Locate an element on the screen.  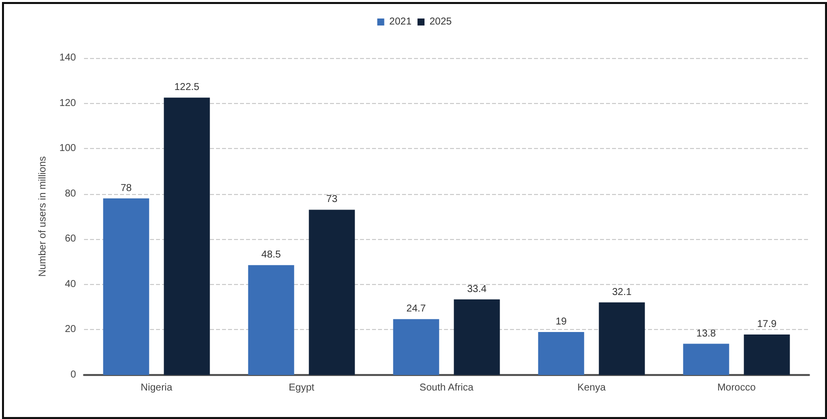
data-label: 13.8 is located at coordinates (706, 334).